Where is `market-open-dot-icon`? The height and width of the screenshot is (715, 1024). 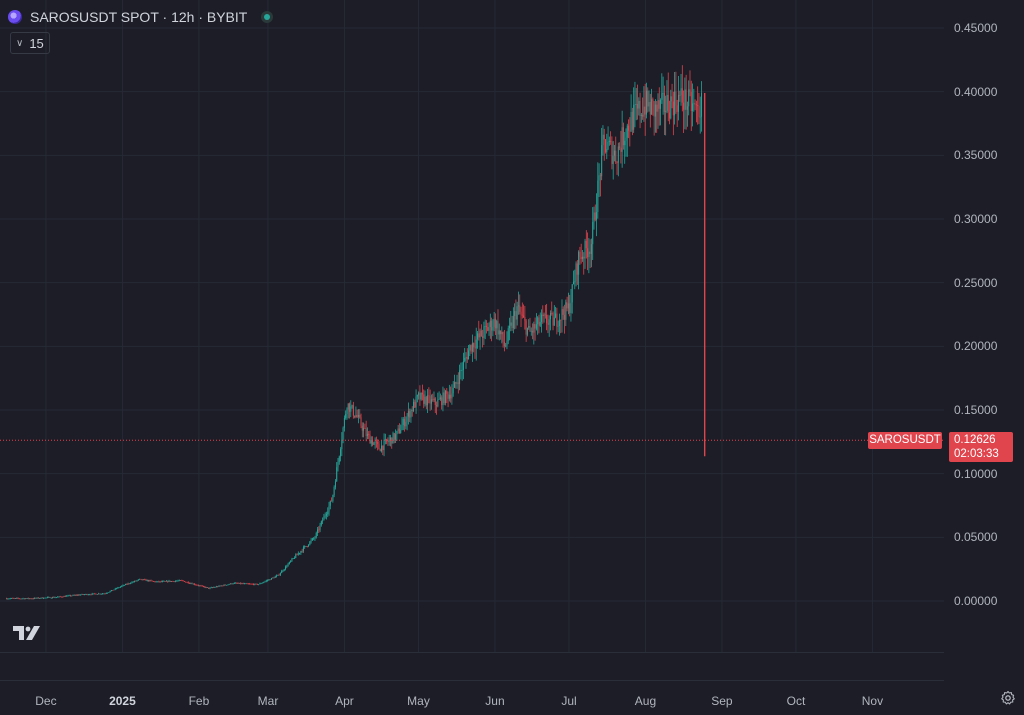
market-open-dot-icon is located at coordinates (267, 17).